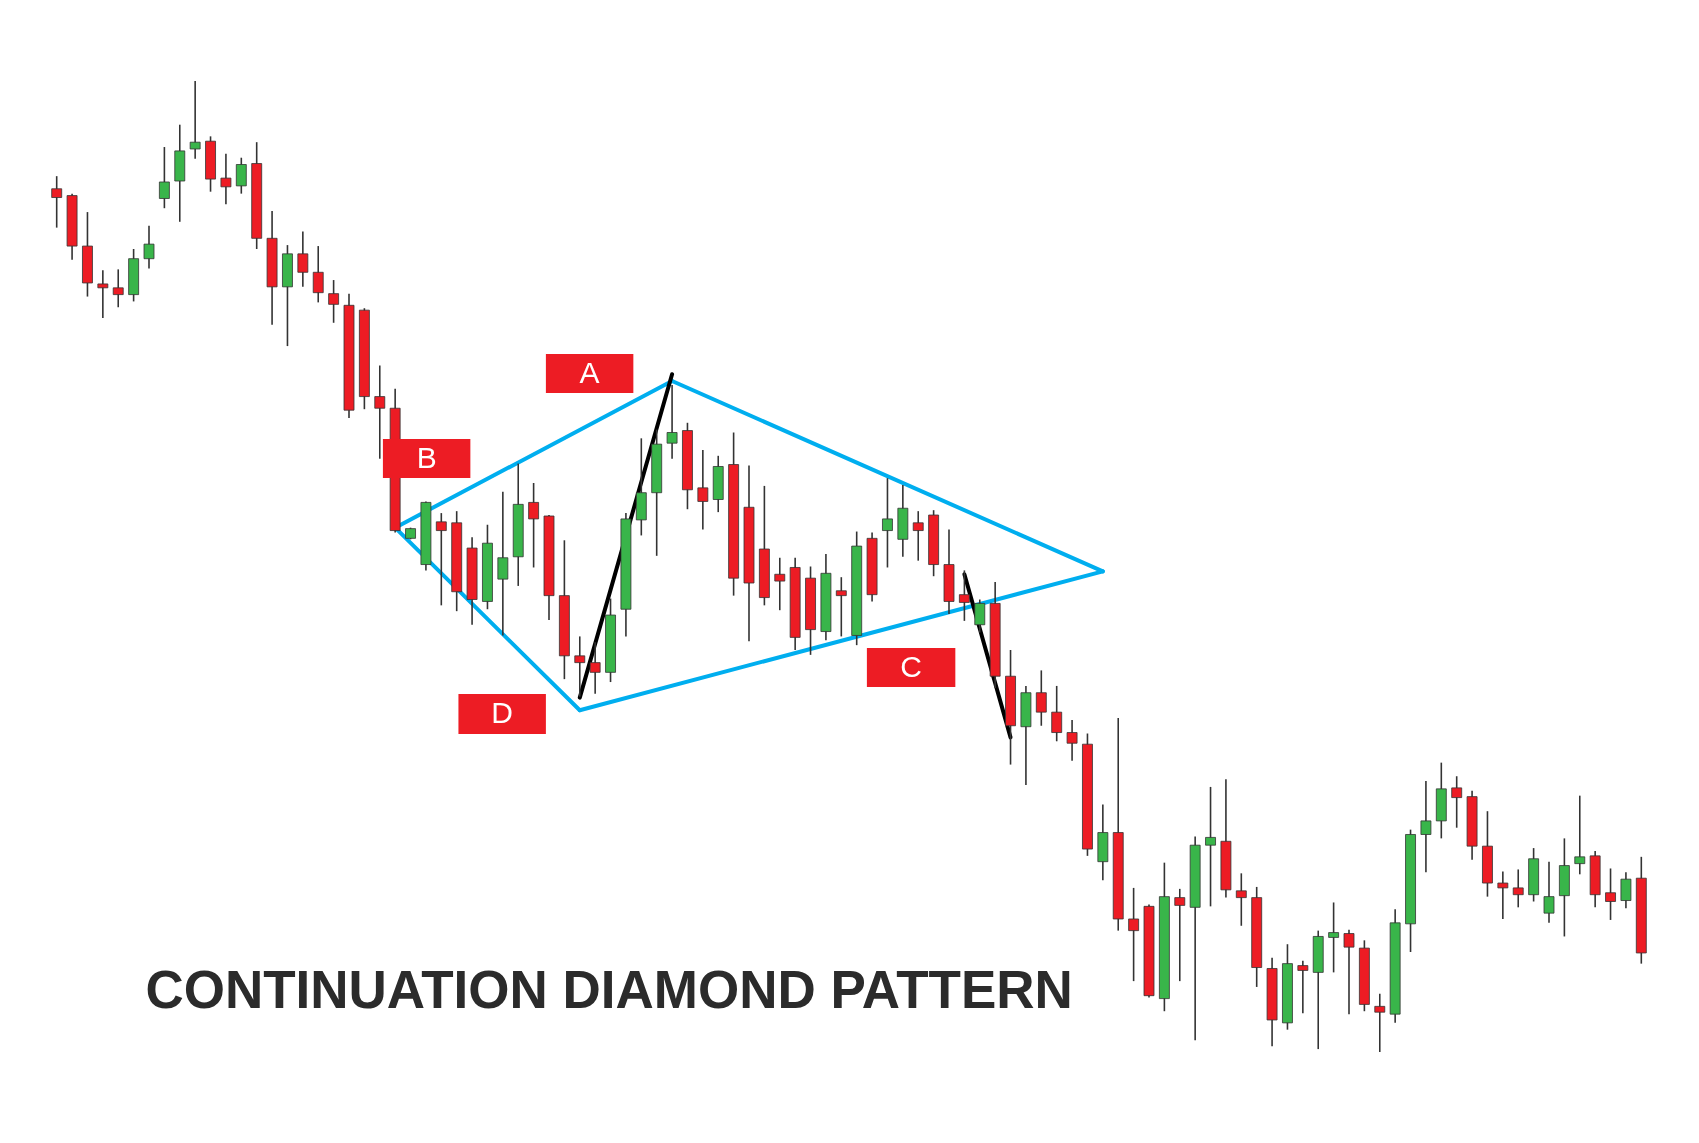  Describe the element at coordinates (426, 457) in the screenshot. I see `annotation: B` at that location.